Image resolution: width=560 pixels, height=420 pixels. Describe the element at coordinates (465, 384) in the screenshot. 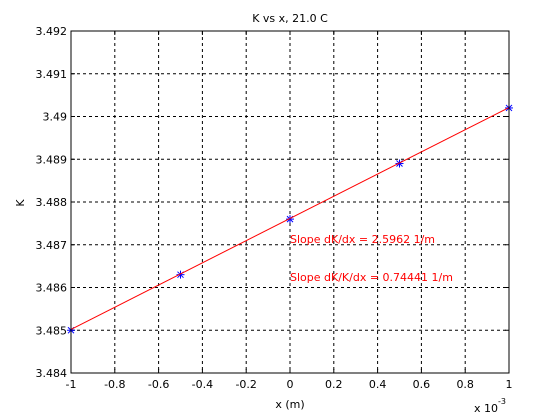

I see `x-tick-label: 0.8` at that location.